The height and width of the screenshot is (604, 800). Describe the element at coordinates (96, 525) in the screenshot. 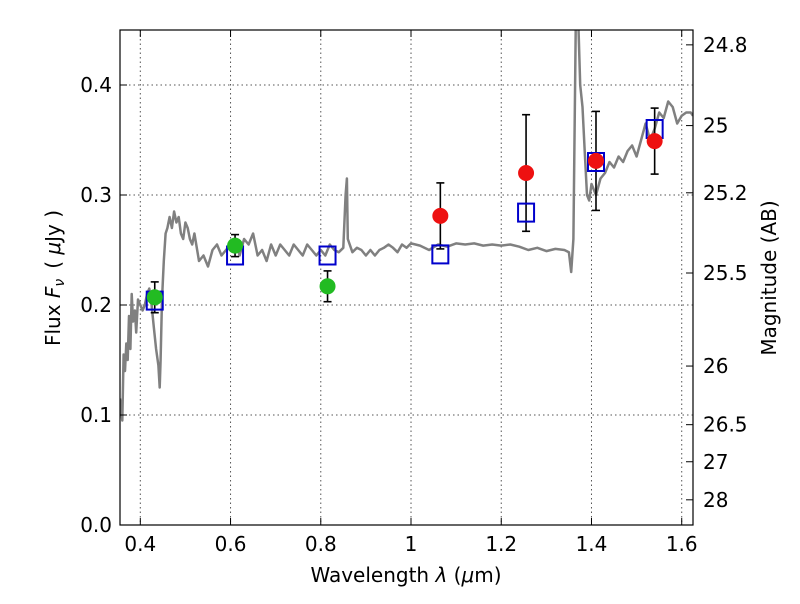

I see `y-tick-label: 0.0` at that location.